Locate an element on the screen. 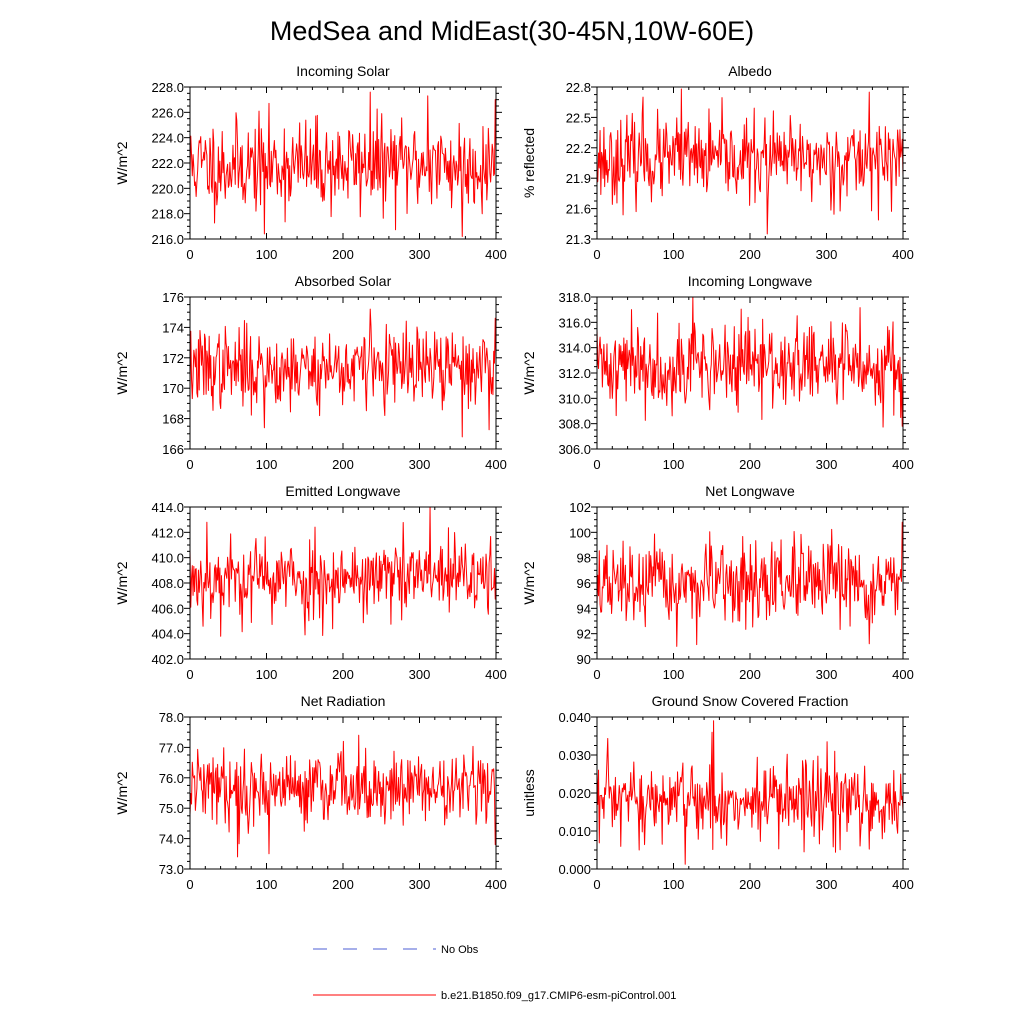 The width and height of the screenshot is (1024, 1024). y-tick-label: 312.0 is located at coordinates (574, 373).